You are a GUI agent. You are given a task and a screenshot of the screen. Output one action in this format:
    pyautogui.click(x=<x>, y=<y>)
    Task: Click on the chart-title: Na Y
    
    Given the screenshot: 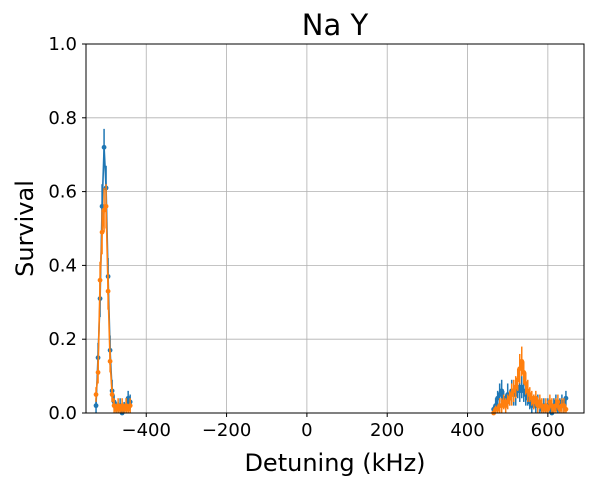 What is the action you would take?
    pyautogui.click(x=335, y=25)
    